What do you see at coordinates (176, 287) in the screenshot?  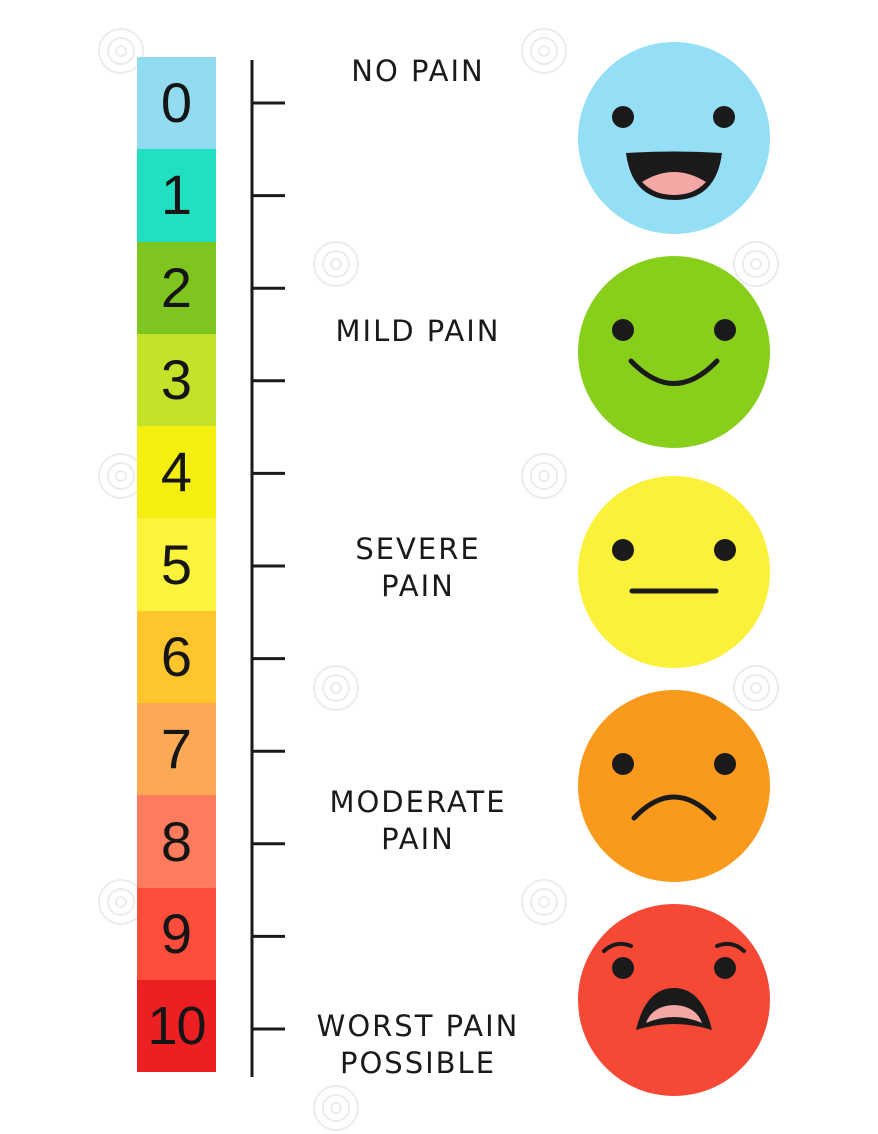 I see `scale-level-2: 2` at bounding box center [176, 287].